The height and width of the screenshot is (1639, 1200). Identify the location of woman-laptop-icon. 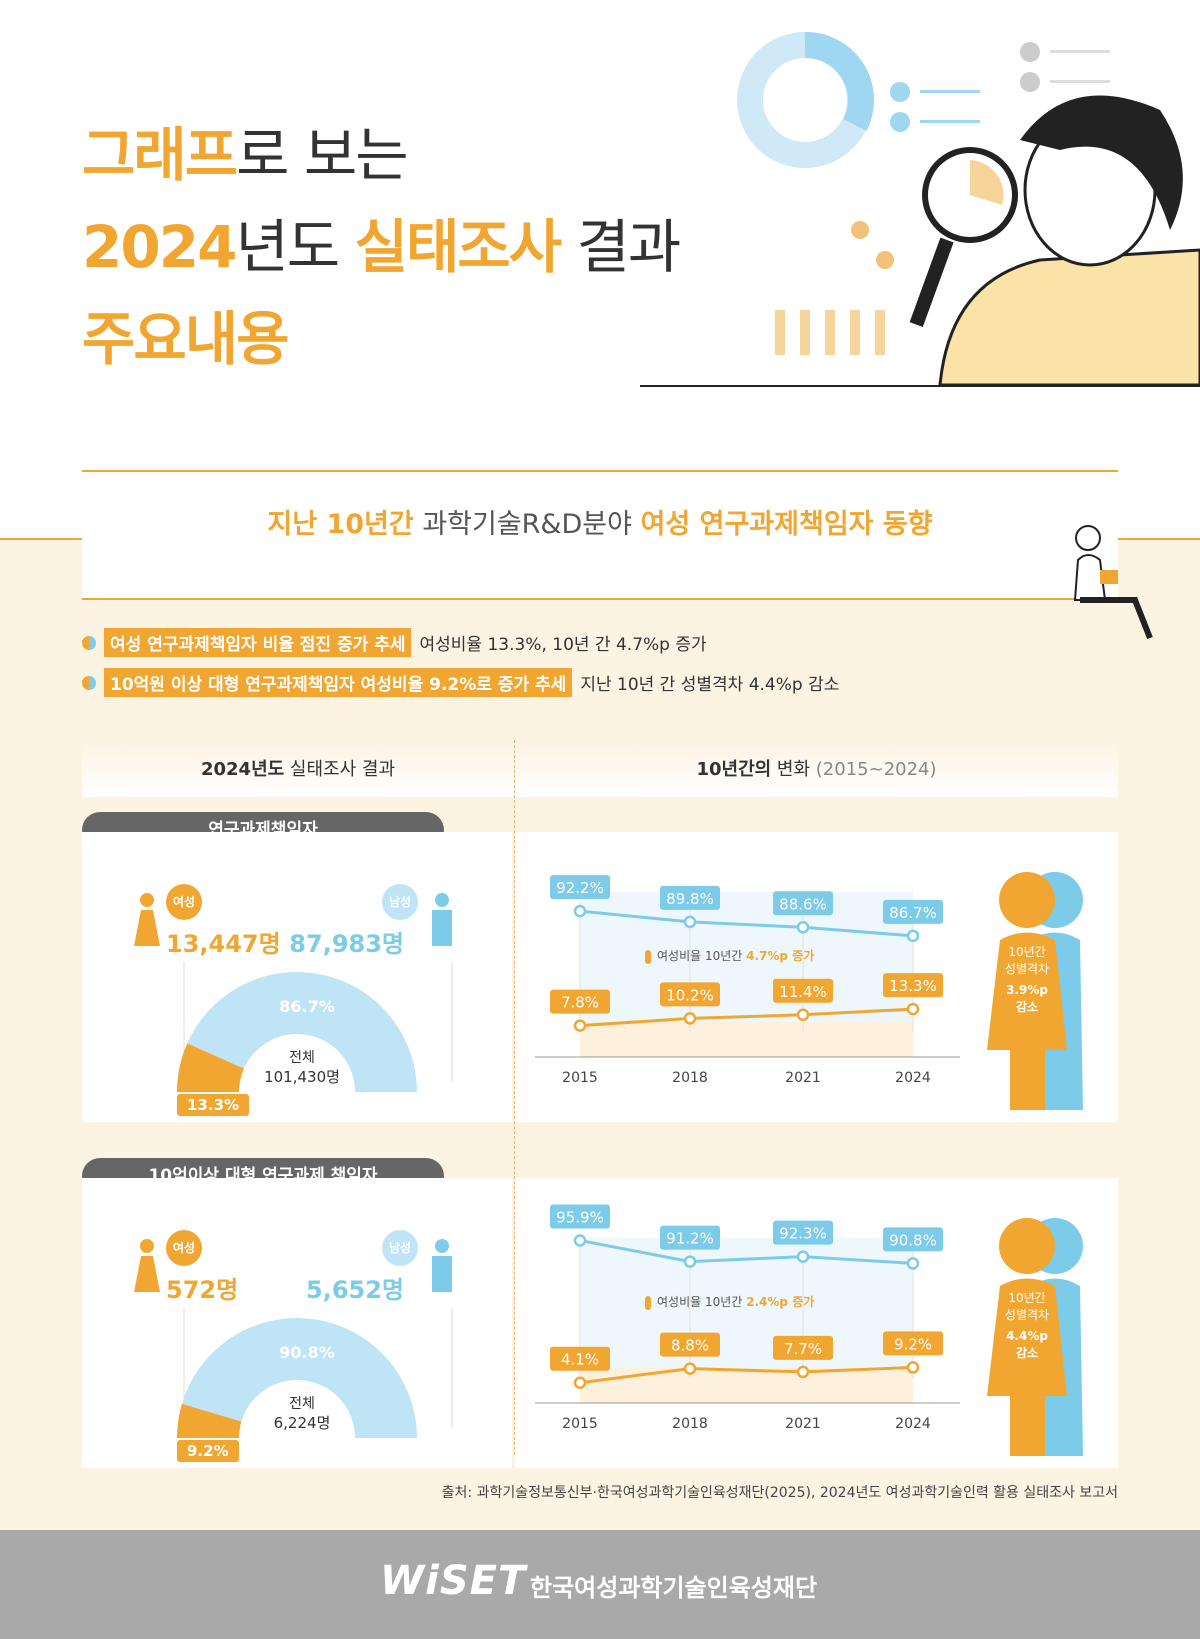
(1113, 582).